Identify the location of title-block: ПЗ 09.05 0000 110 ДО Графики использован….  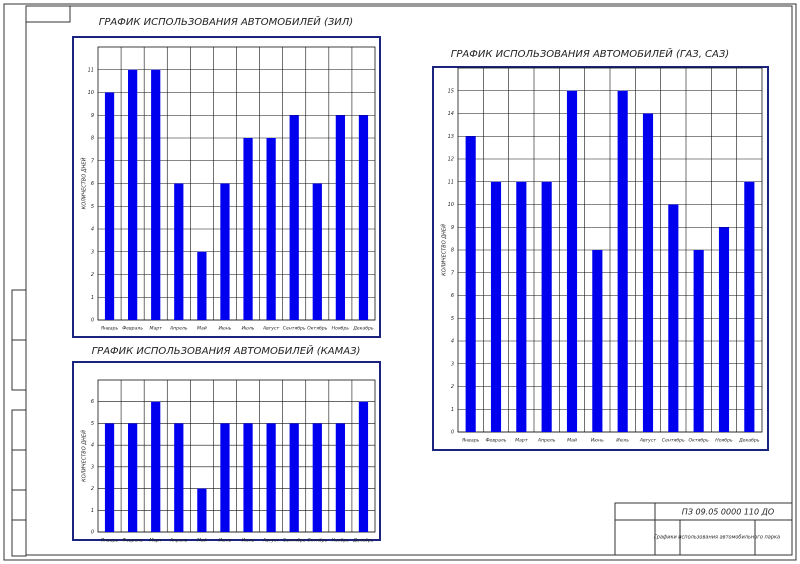
(703, 529).